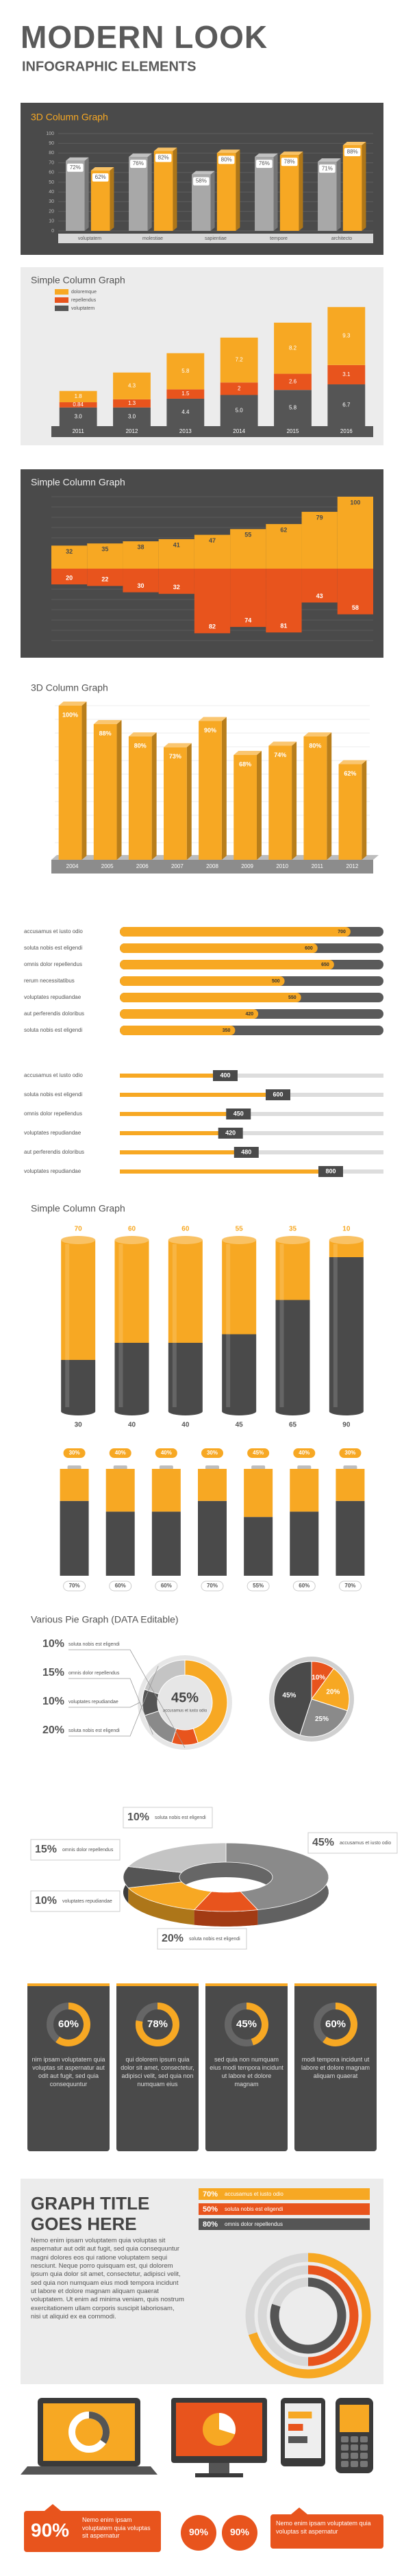 Image resolution: width=404 pixels, height=2576 pixels. What do you see at coordinates (240, 2532) in the screenshot?
I see `callout-value: 90%` at bounding box center [240, 2532].